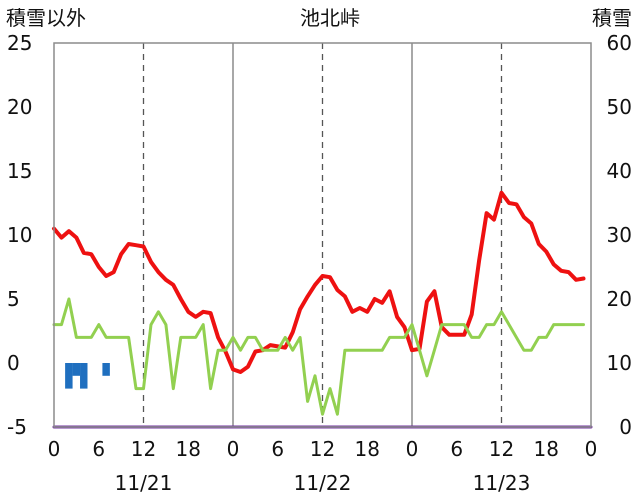 This screenshot has height=501, width=636. Describe the element at coordinates (625, 427) in the screenshot. I see `right-y-tick-label: 0` at that location.